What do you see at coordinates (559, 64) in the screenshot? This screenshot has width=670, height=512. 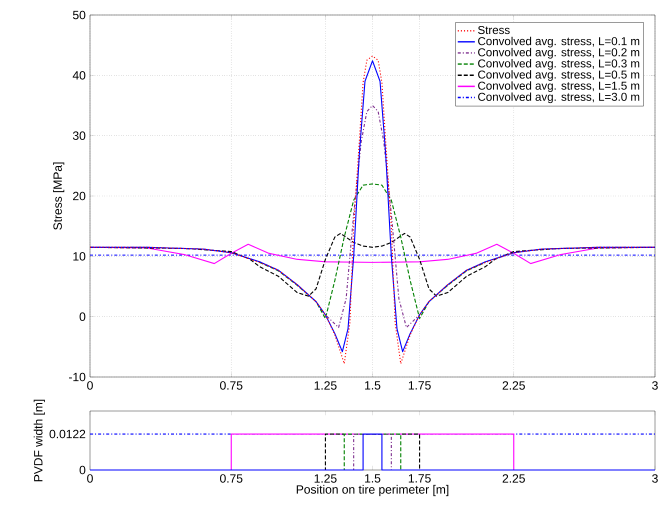 I see `legend-label: Convolved avg. stress, L=0.3 m` at bounding box center [559, 64].